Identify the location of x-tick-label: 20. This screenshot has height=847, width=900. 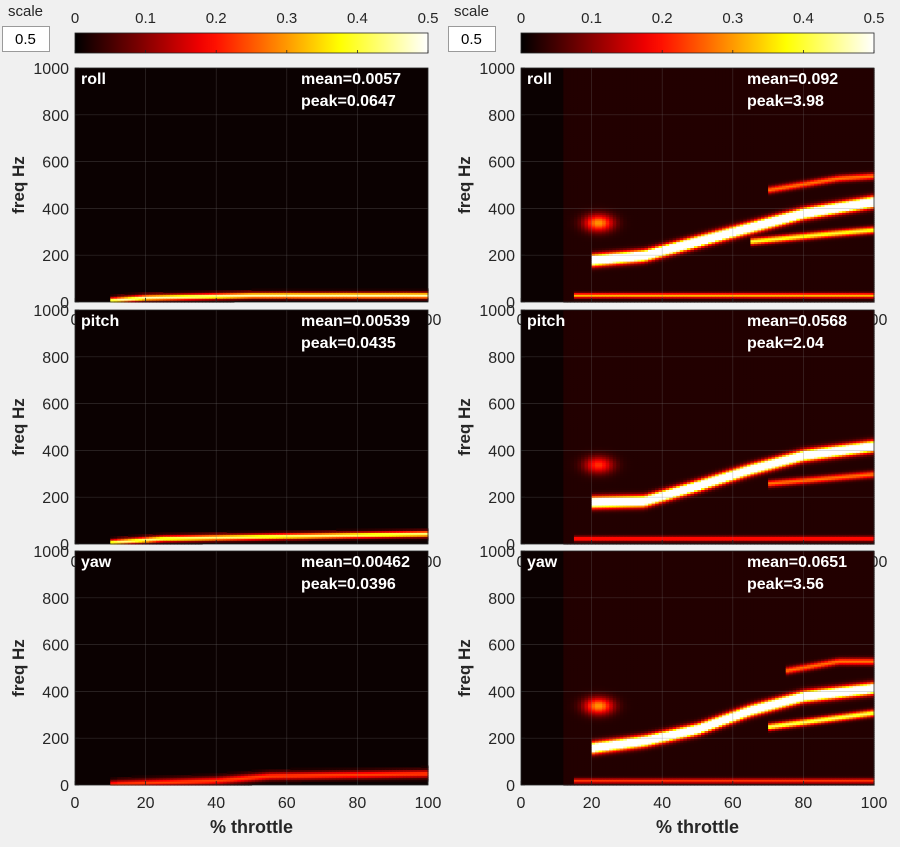
(146, 803).